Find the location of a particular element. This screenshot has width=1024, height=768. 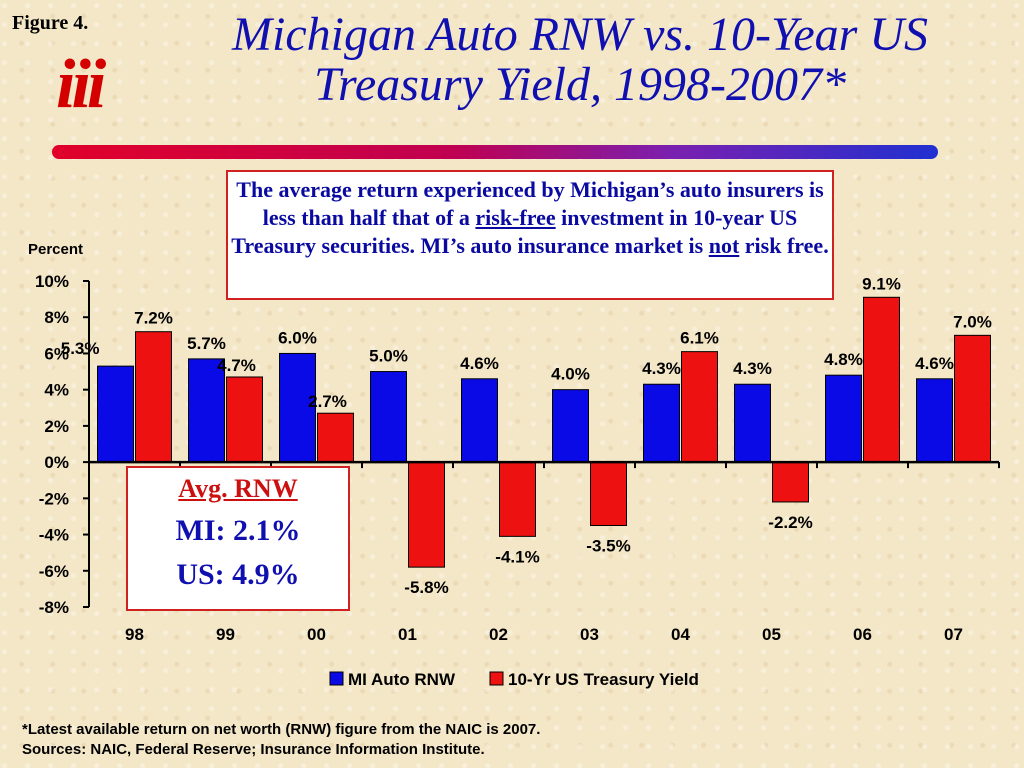

y-tick-label: -6% is located at coordinates (54, 571).